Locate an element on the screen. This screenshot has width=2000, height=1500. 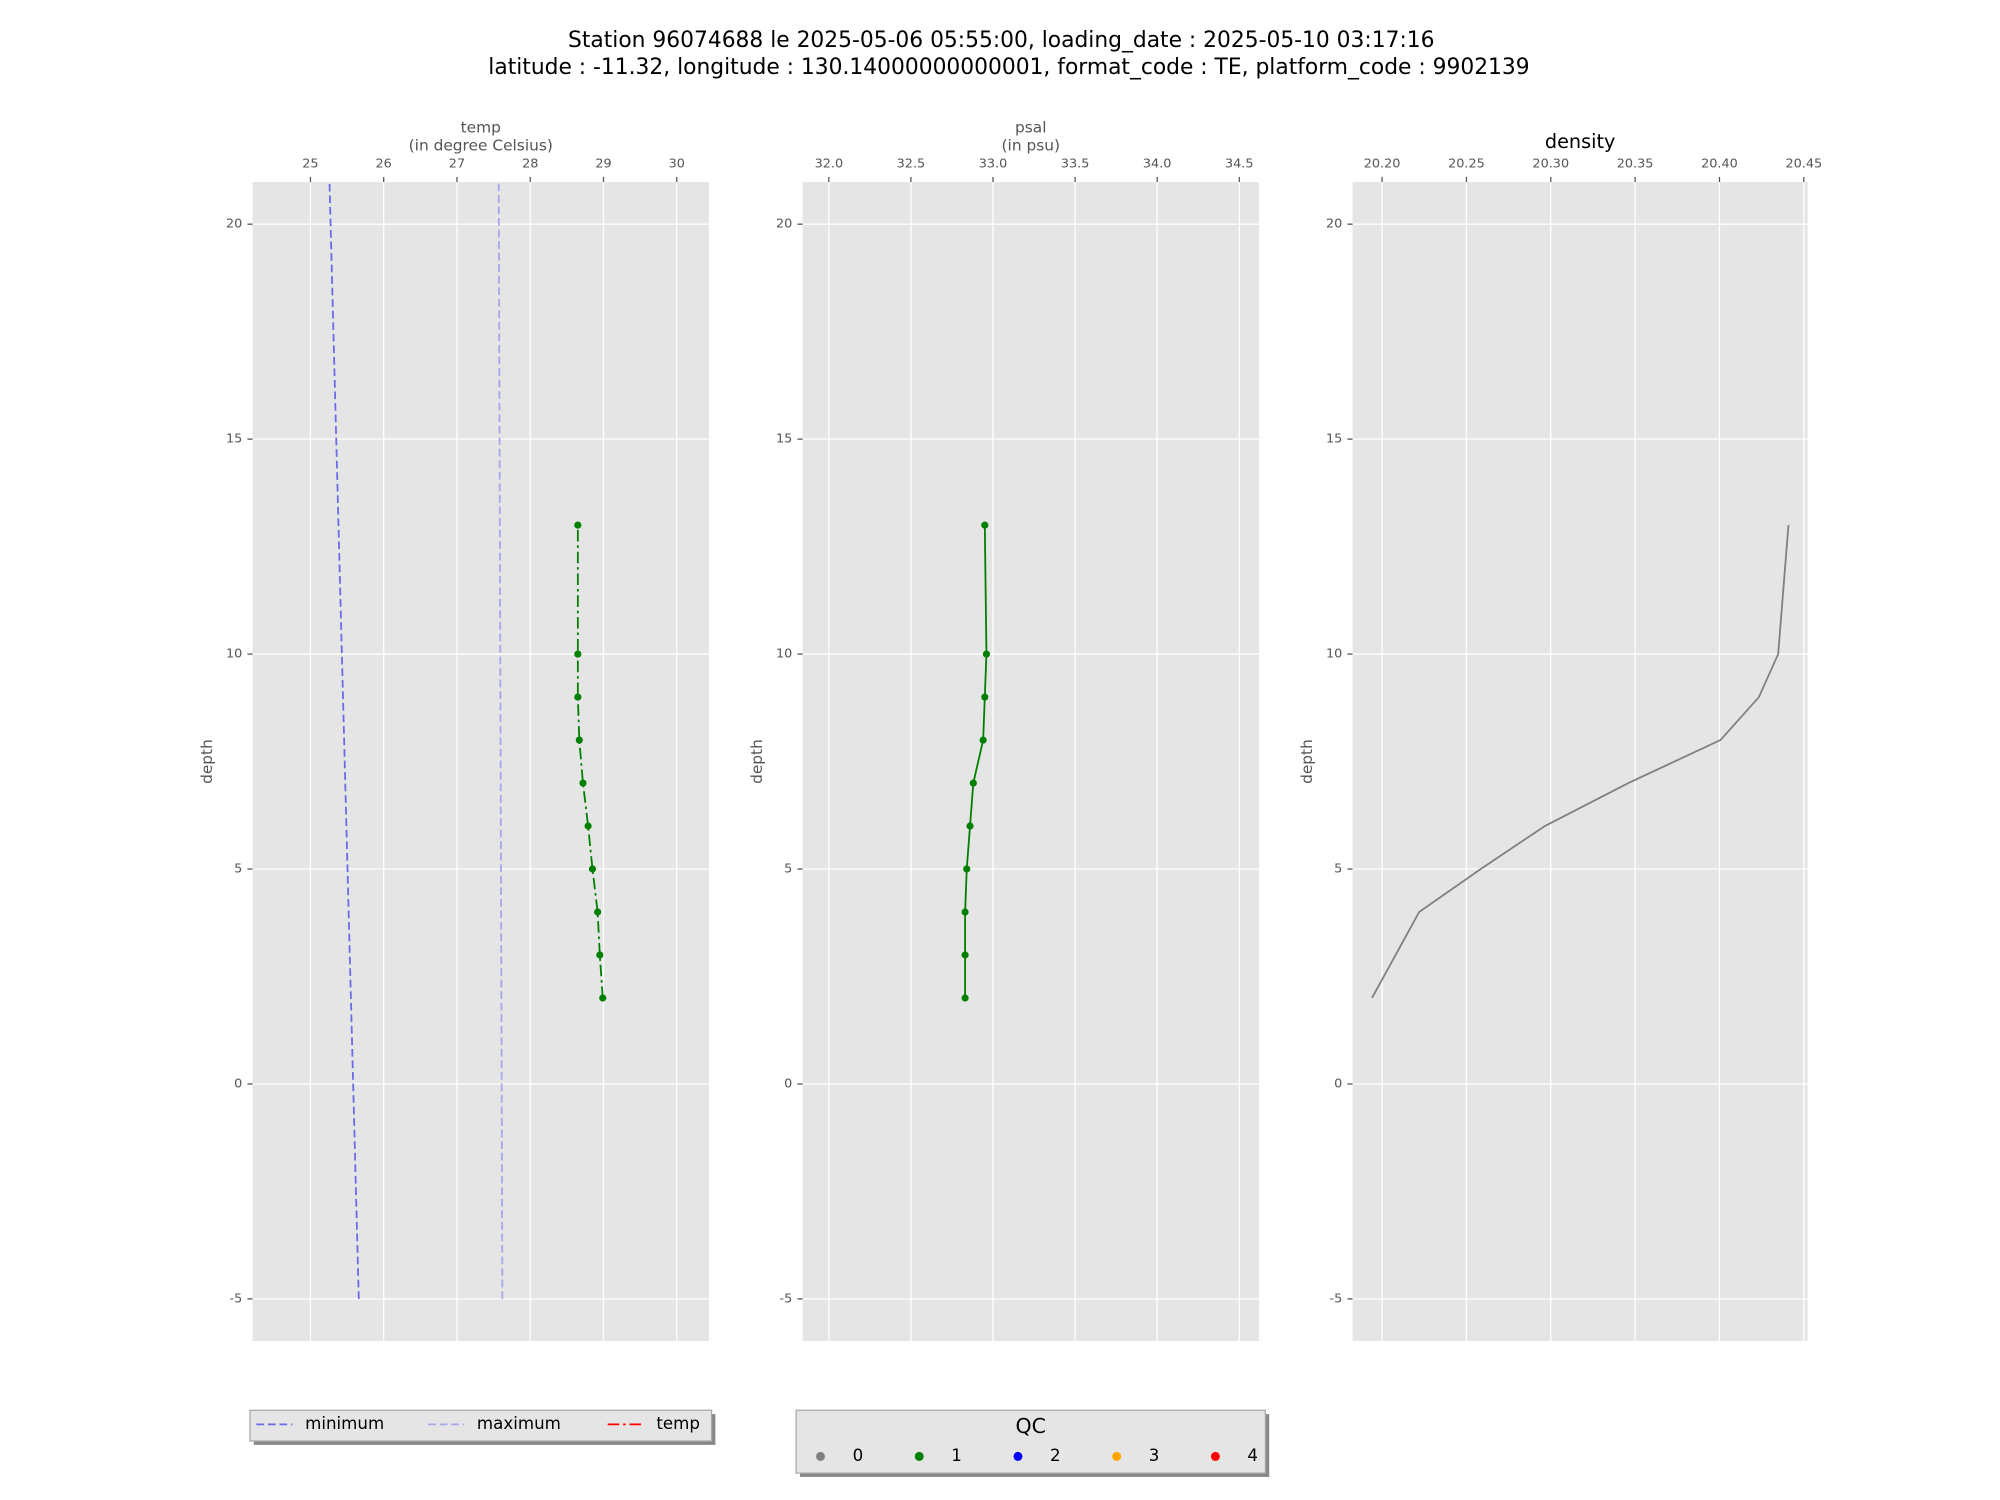
legend-label: 3 is located at coordinates (1154, 1455).